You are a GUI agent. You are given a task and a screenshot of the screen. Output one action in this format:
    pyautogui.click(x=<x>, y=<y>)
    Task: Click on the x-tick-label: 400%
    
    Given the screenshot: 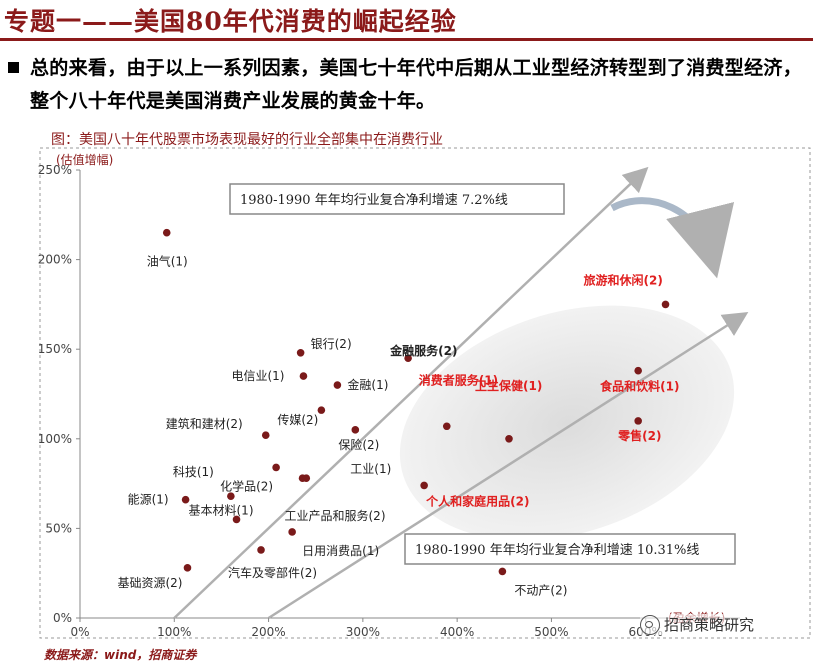 What is the action you would take?
    pyautogui.click(x=457, y=632)
    